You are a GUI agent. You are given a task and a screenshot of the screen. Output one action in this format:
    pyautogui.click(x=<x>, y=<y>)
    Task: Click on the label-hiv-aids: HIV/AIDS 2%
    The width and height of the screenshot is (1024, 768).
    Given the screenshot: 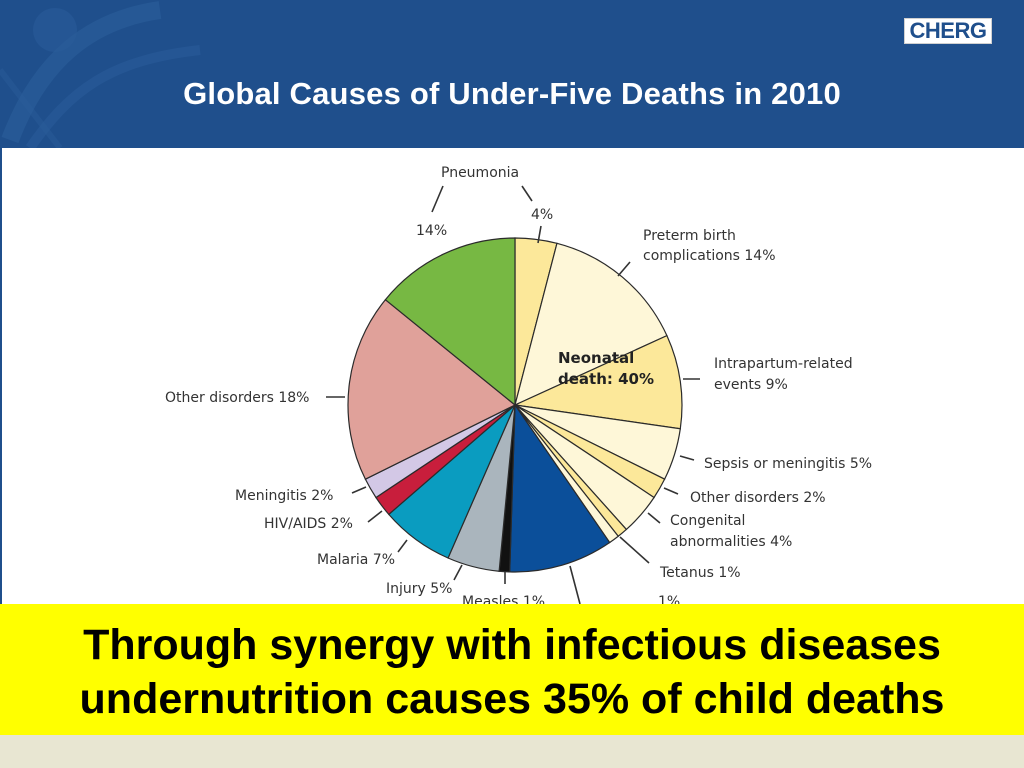 What is the action you would take?
    pyautogui.click(x=308, y=524)
    